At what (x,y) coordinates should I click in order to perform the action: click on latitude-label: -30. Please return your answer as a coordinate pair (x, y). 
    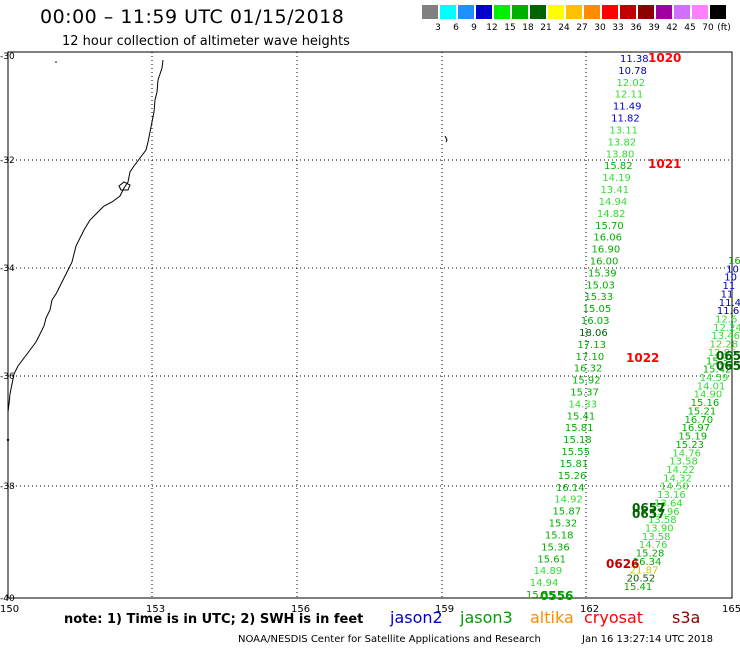
    Looking at the image, I should click on (7, 57).